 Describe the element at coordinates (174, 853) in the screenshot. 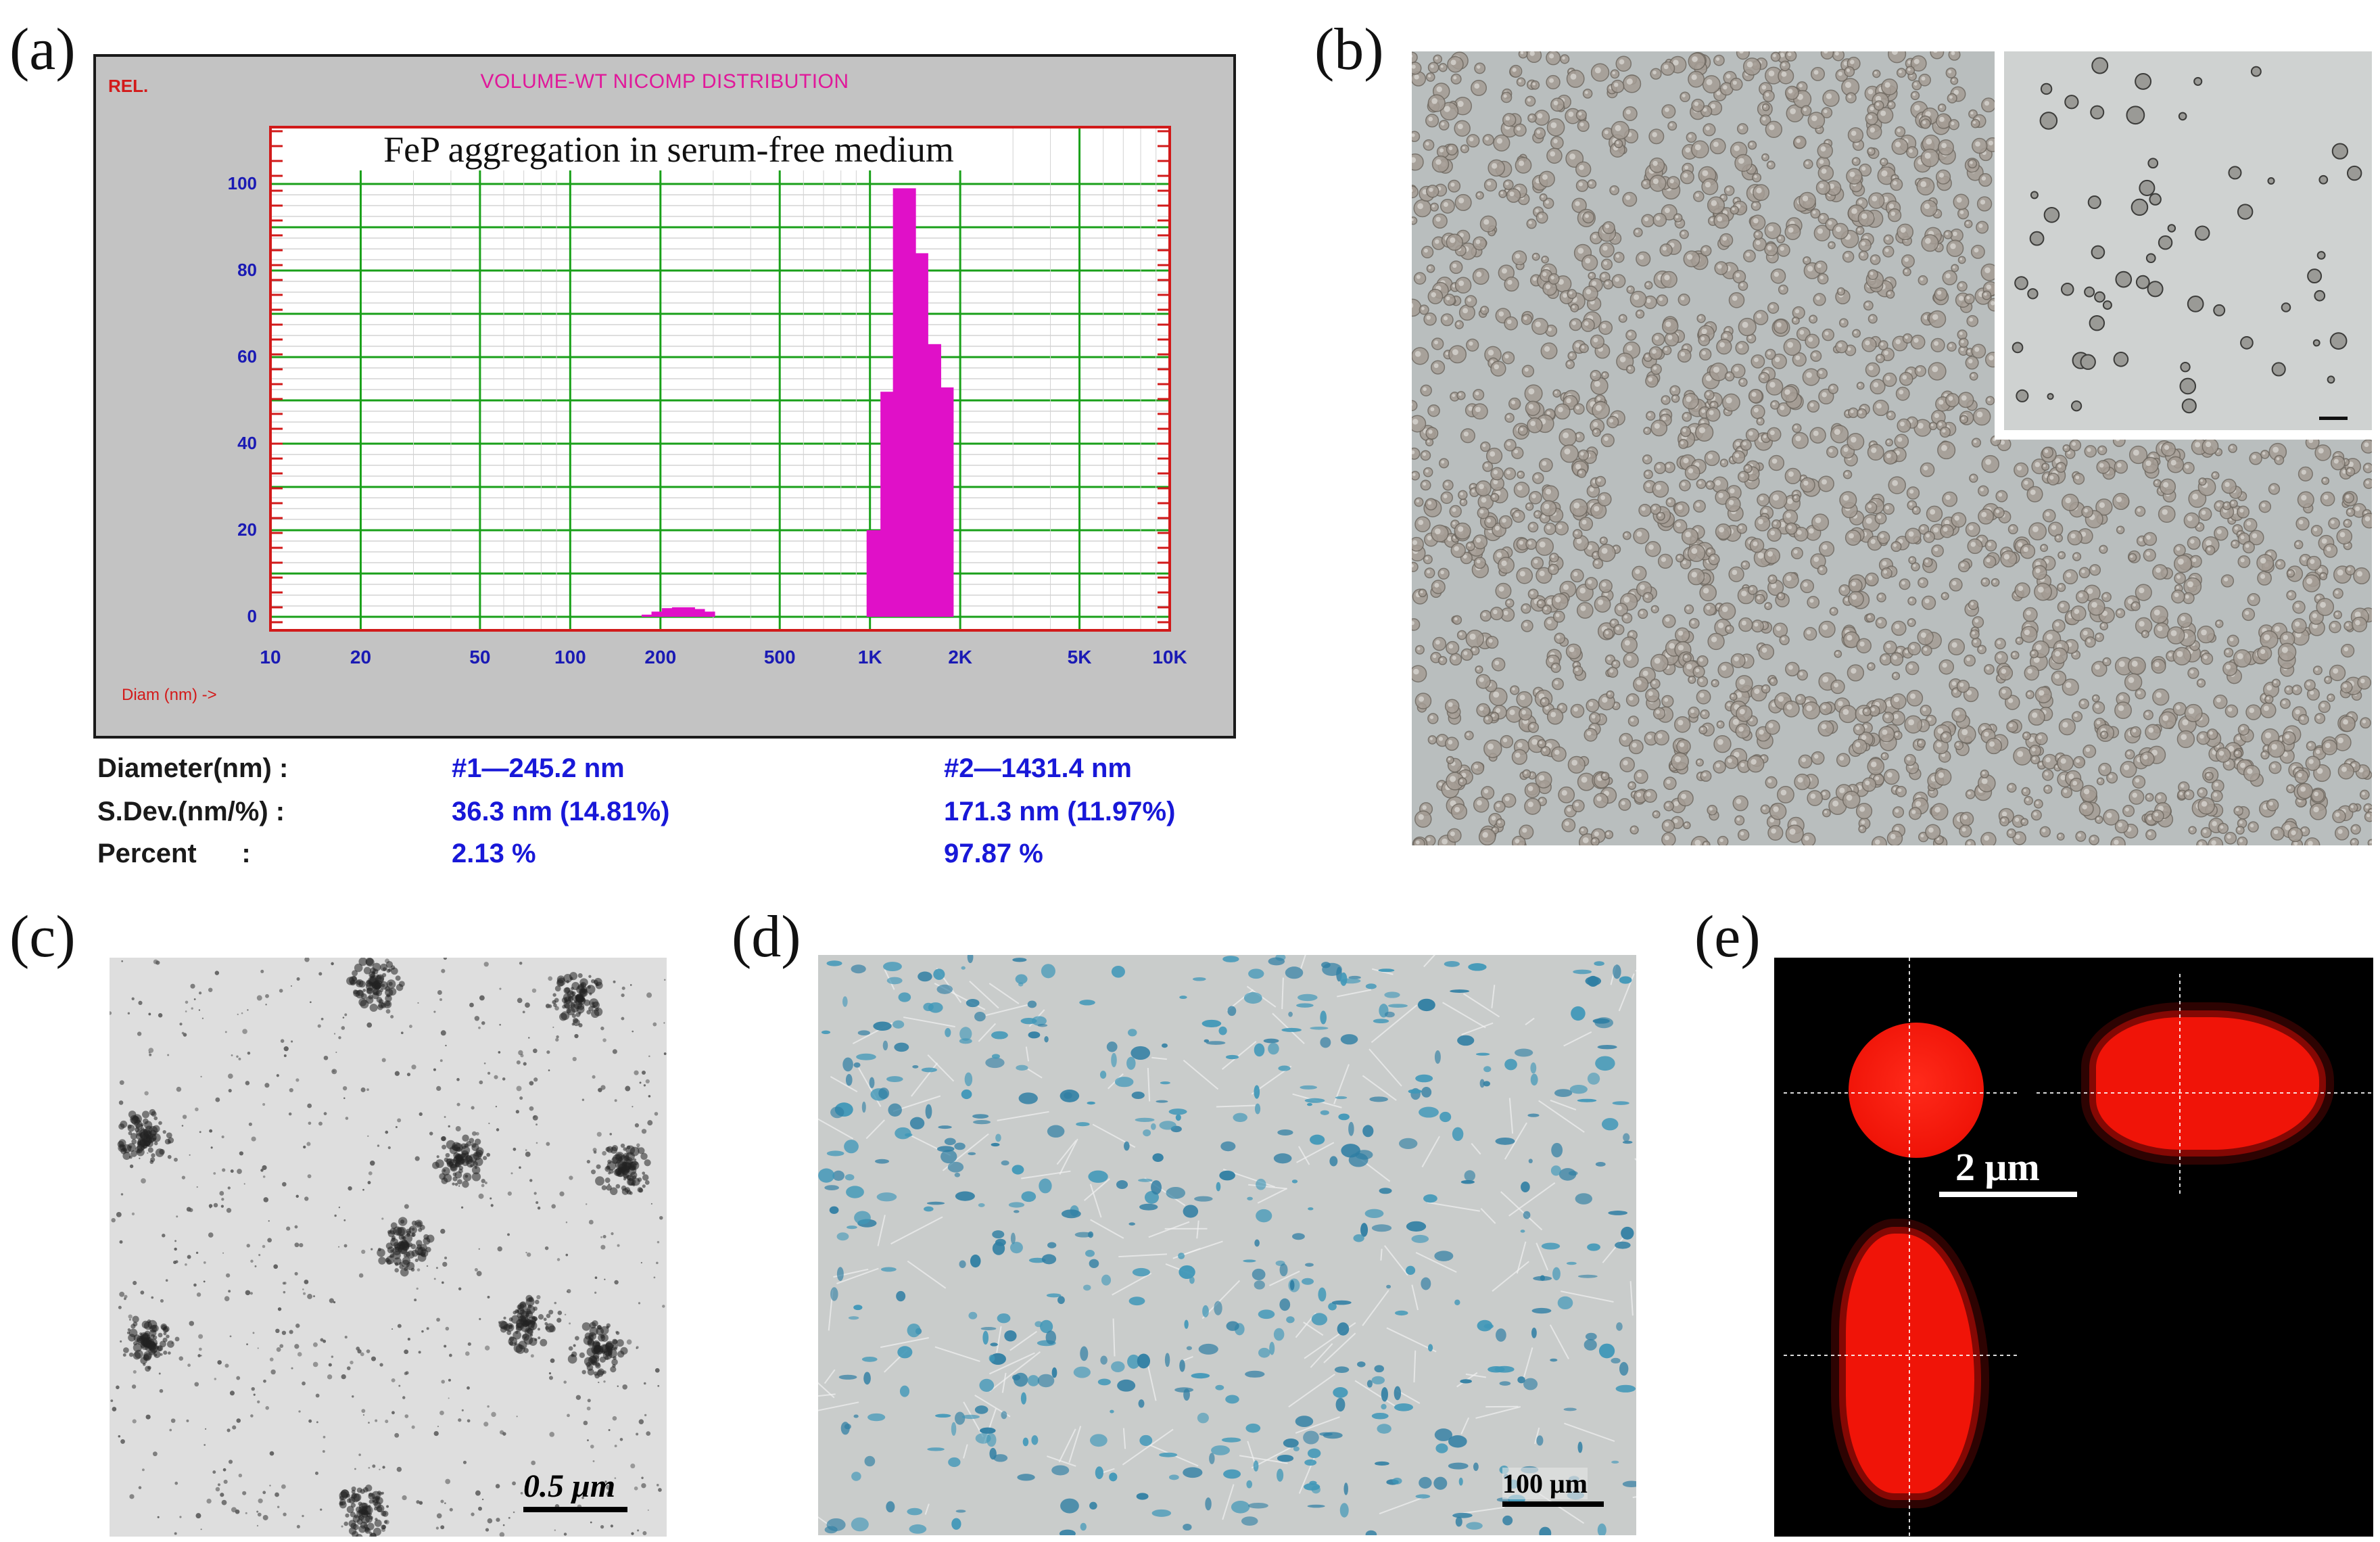

I see `stats-percent-key: Percent :` at that location.